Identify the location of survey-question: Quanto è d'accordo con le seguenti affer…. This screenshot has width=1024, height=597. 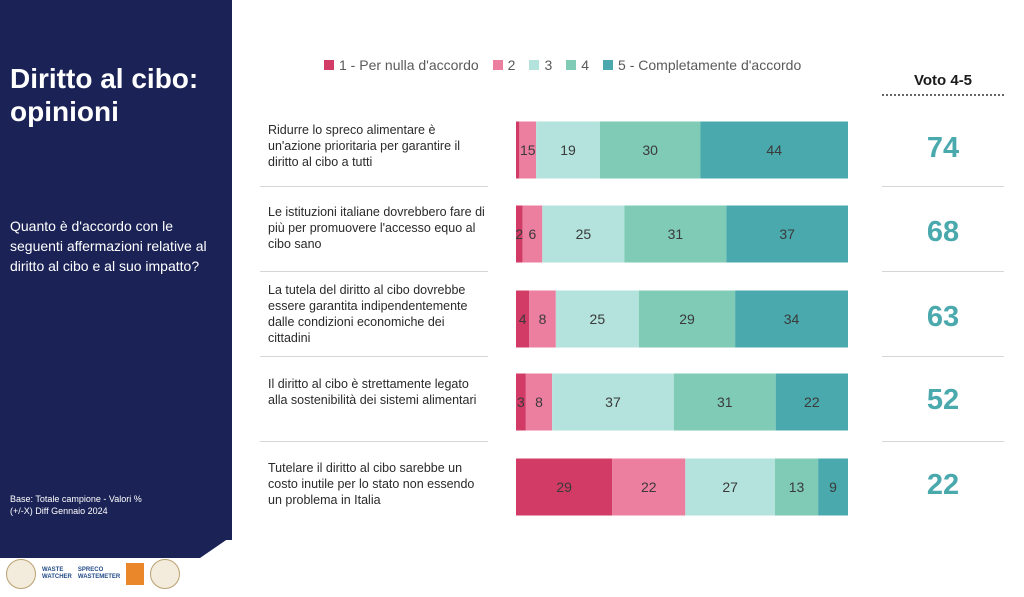
(108, 246).